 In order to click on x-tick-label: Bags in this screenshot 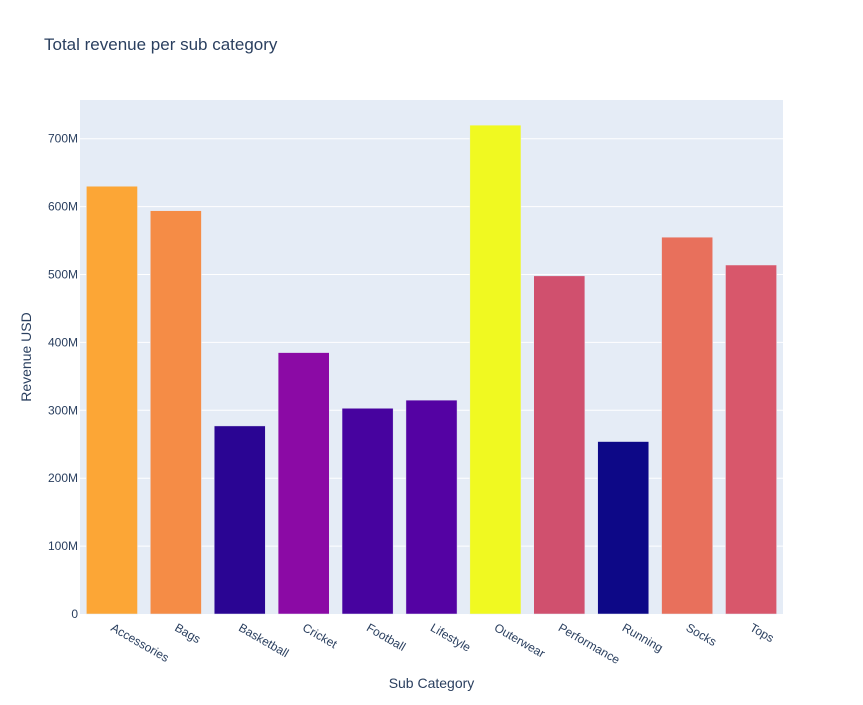, I will do `click(187, 633)`.